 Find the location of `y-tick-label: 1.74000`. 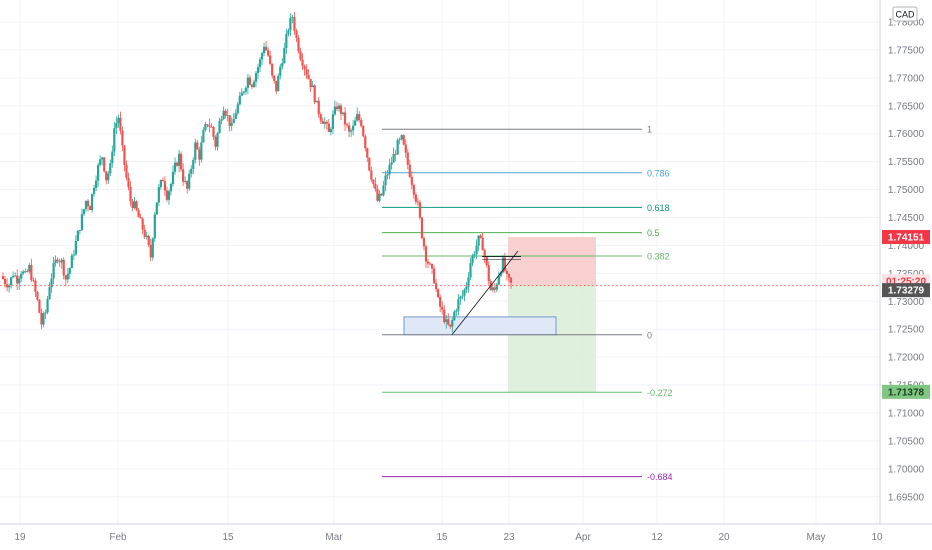

y-tick-label: 1.74000 is located at coordinates (906, 246).